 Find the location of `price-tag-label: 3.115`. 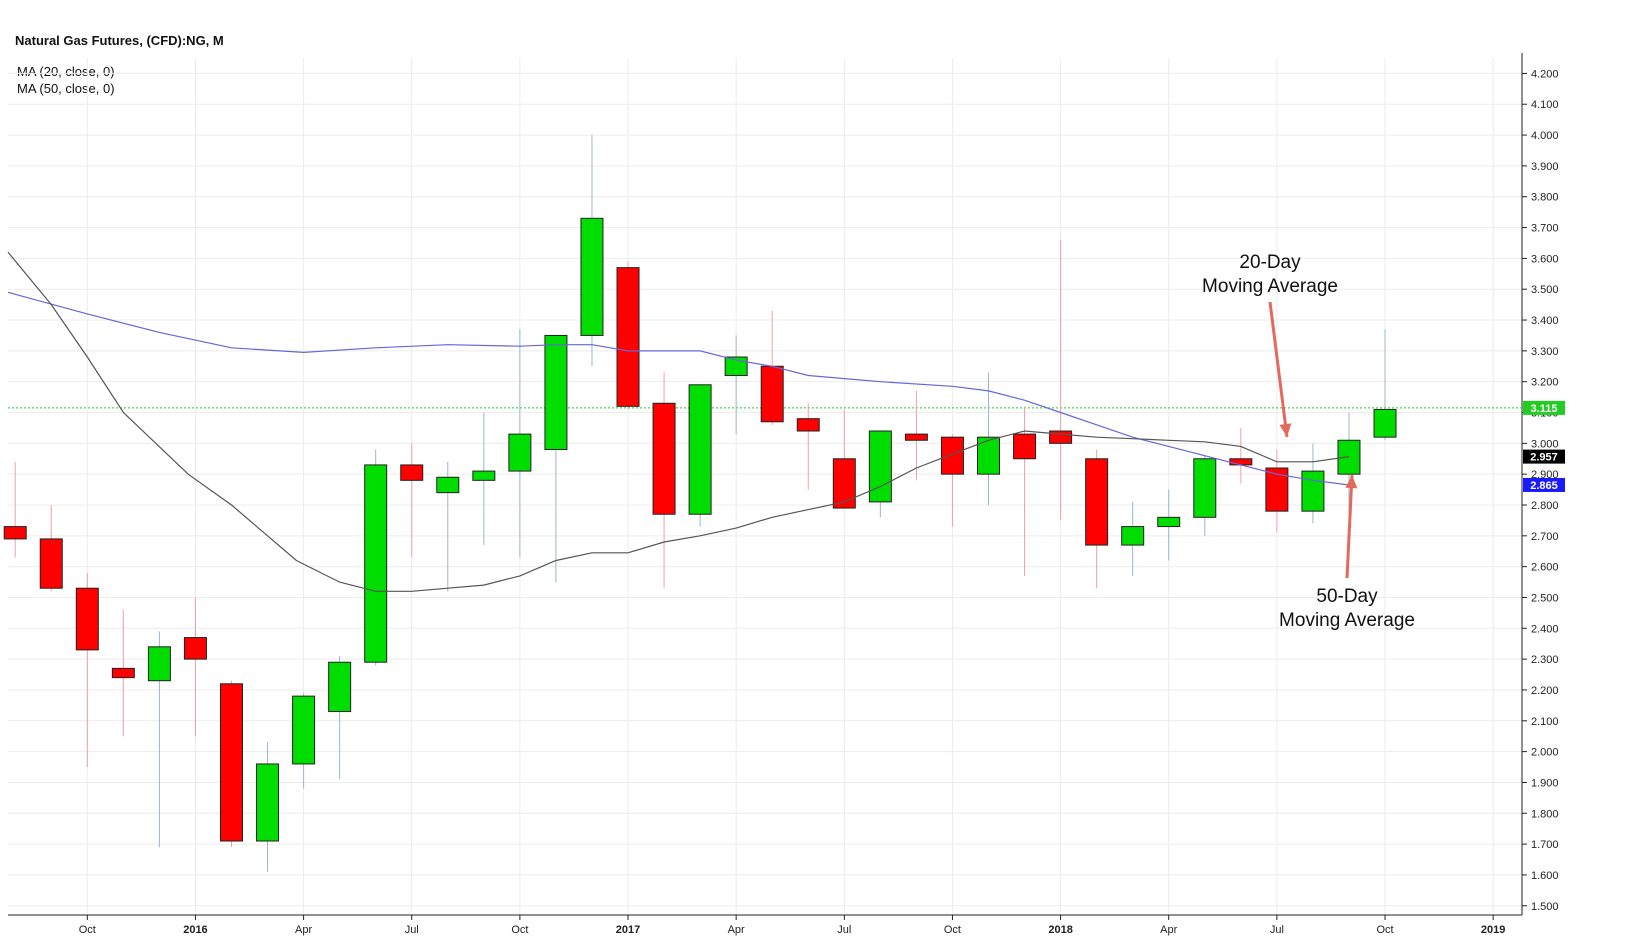

price-tag-label: 3.115 is located at coordinates (1544, 409).